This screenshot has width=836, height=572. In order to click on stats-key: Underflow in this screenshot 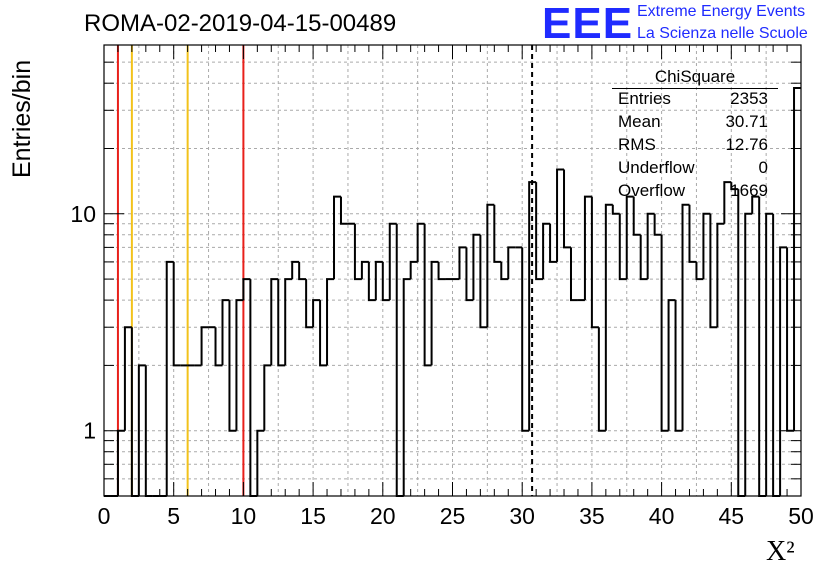, I will do `click(656, 167)`.